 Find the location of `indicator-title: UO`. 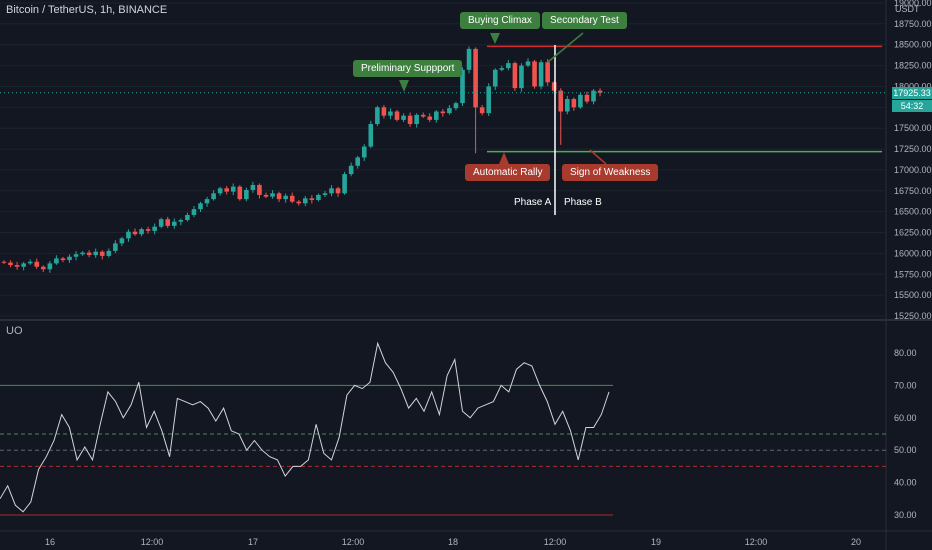

indicator-title: UO is located at coordinates (14, 331).